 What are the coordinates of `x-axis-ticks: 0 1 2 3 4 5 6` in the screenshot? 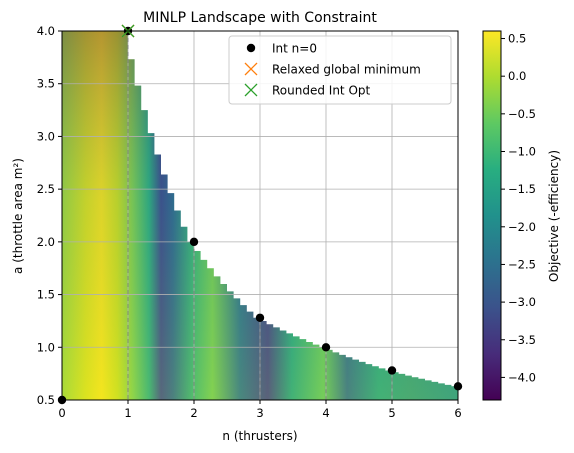 It's located at (260, 410).